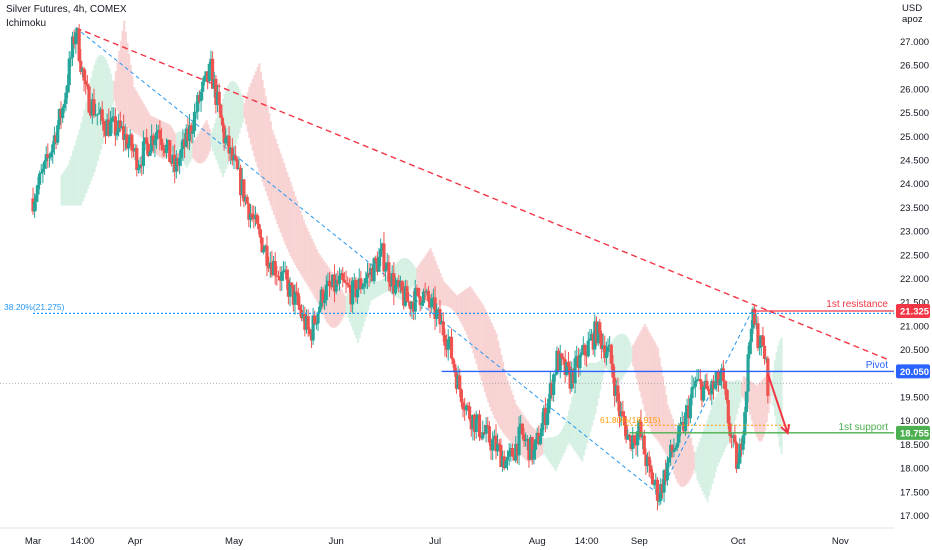  I want to click on price-axis-panel, so click(913, 275).